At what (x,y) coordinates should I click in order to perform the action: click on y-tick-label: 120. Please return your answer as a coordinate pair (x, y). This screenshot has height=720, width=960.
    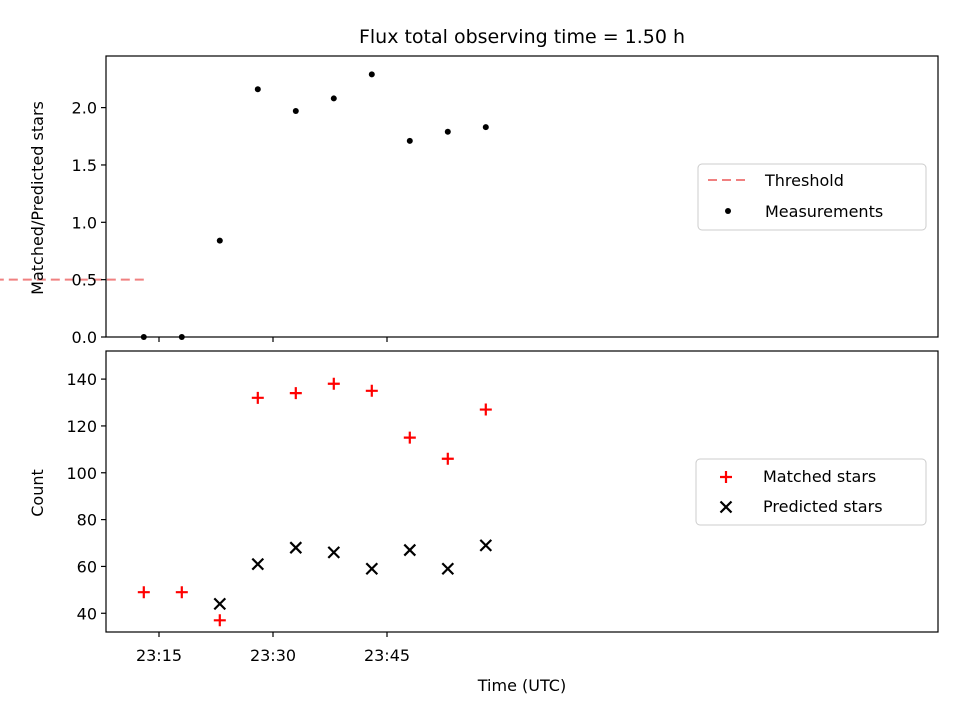
    Looking at the image, I should click on (81, 426).